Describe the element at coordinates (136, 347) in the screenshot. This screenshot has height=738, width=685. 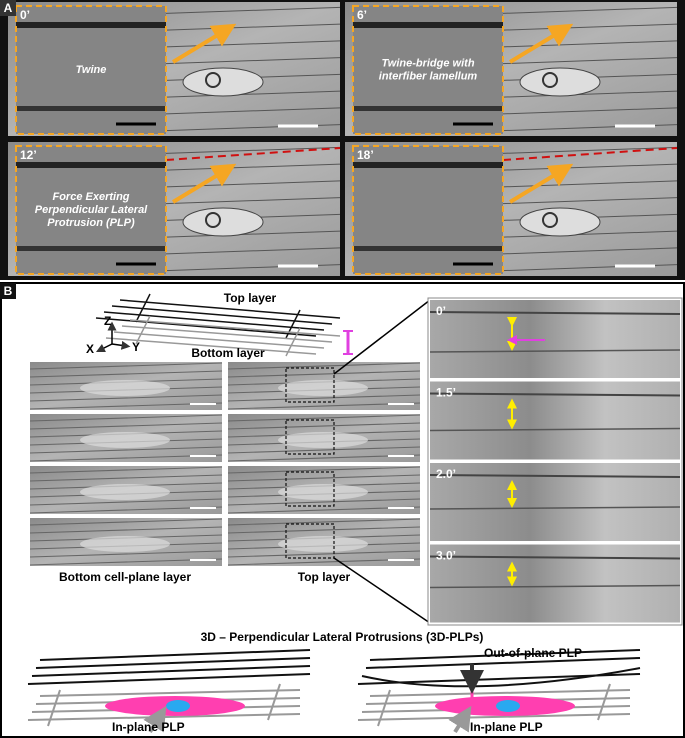
I see `axis-label: Y` at that location.